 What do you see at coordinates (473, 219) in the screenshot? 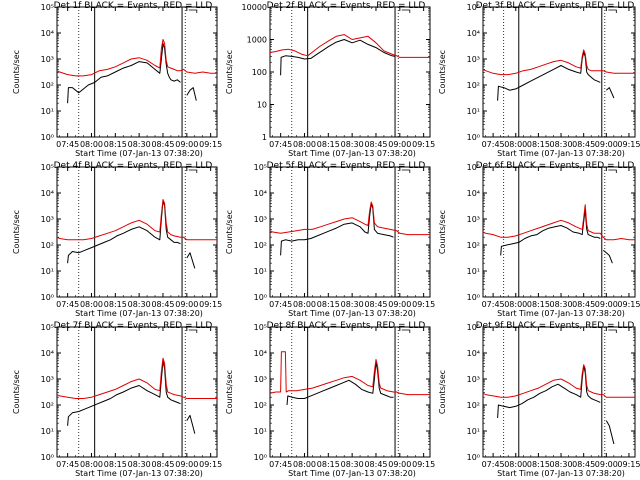
I see `panel-6-ytick-label-3: 10³` at bounding box center [473, 219].